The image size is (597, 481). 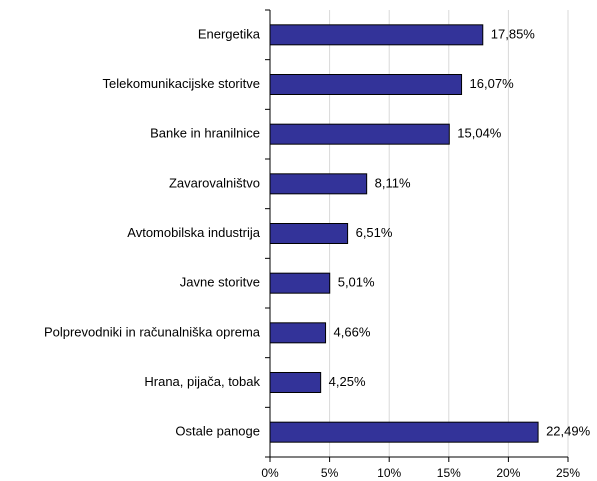 I want to click on x-tick-label: 10%, so click(x=389, y=473).